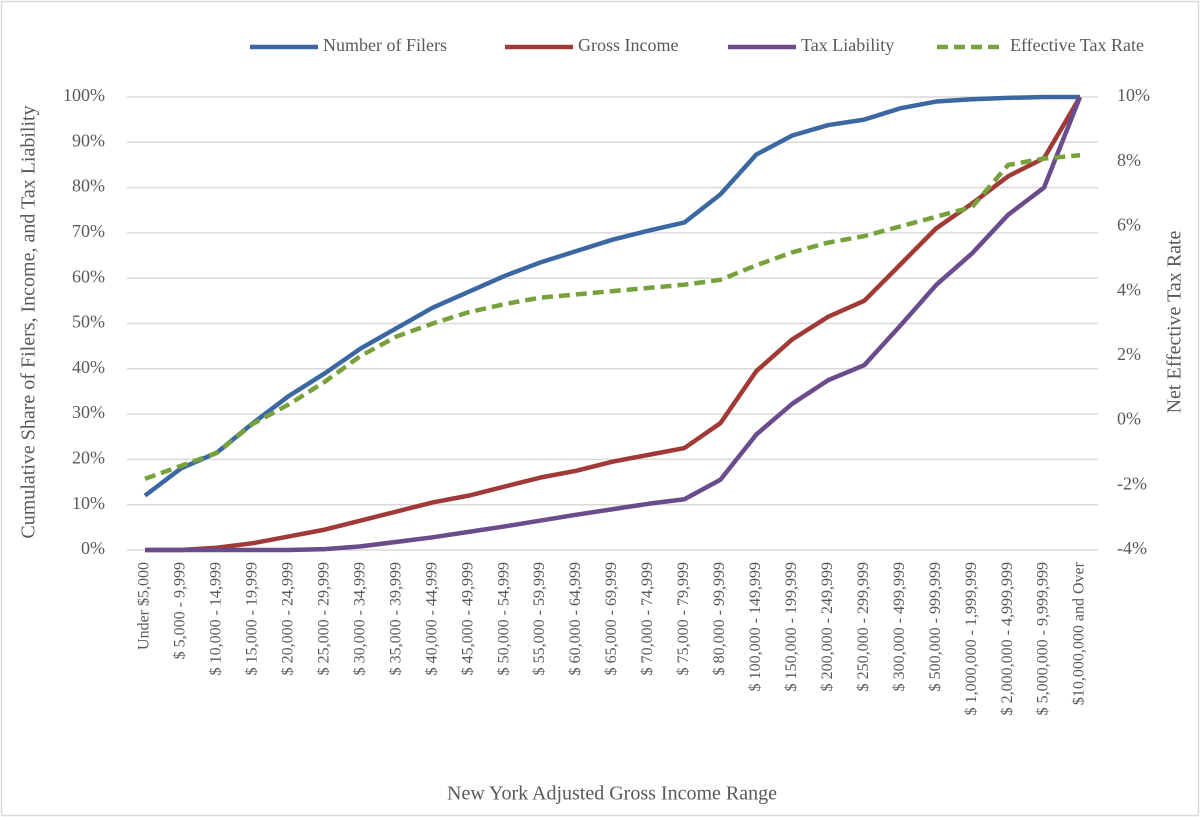 The width and height of the screenshot is (1200, 817). Describe the element at coordinates (88, 276) in the screenshot. I see `y-tick-label: 60%` at that location.